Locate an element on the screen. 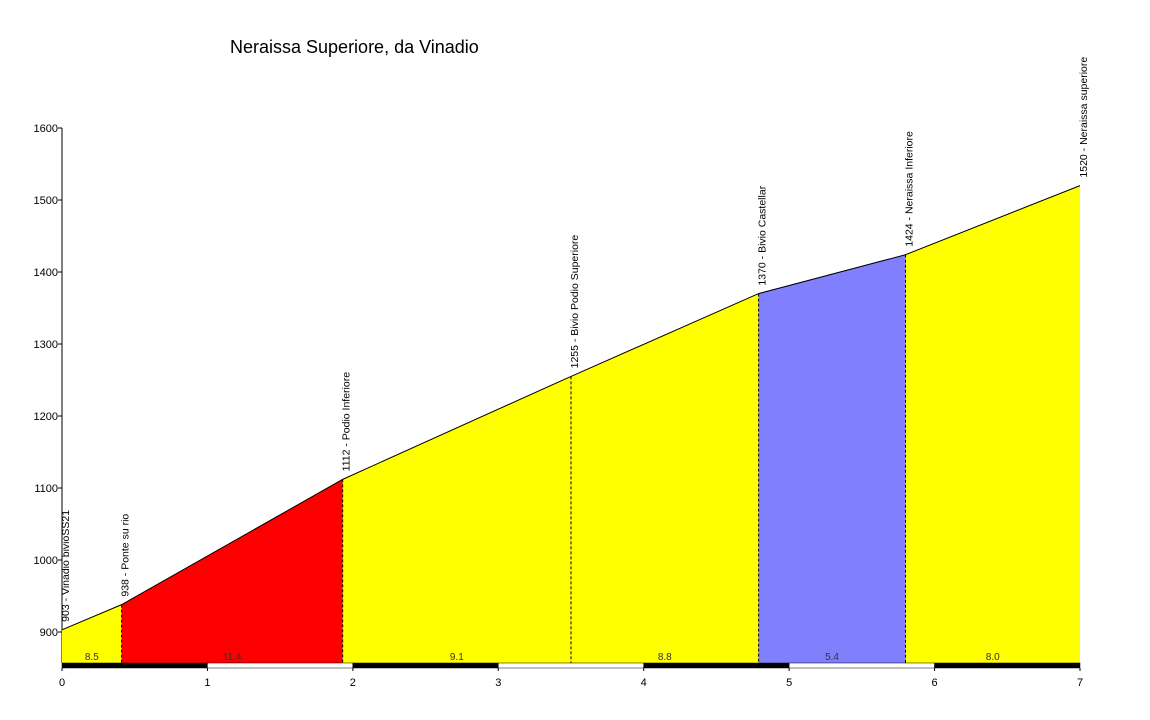 This screenshot has height=720, width=1150. y-tick-label: 900 is located at coordinates (49, 633).